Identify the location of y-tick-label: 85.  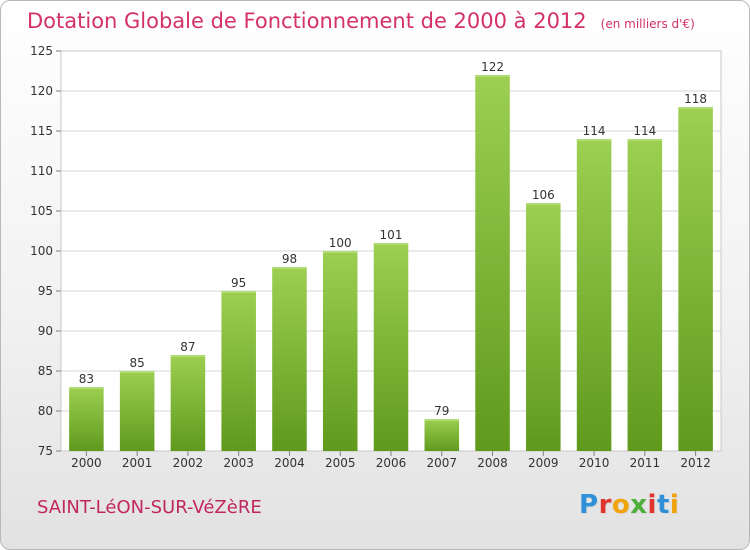
(45, 371).